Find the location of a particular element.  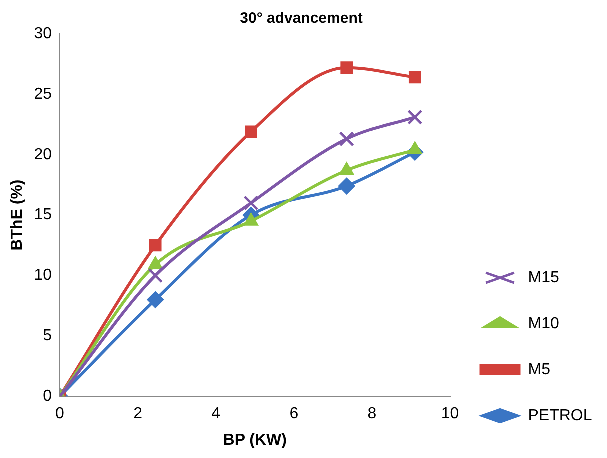

y-tick-label: 25 is located at coordinates (43, 94).